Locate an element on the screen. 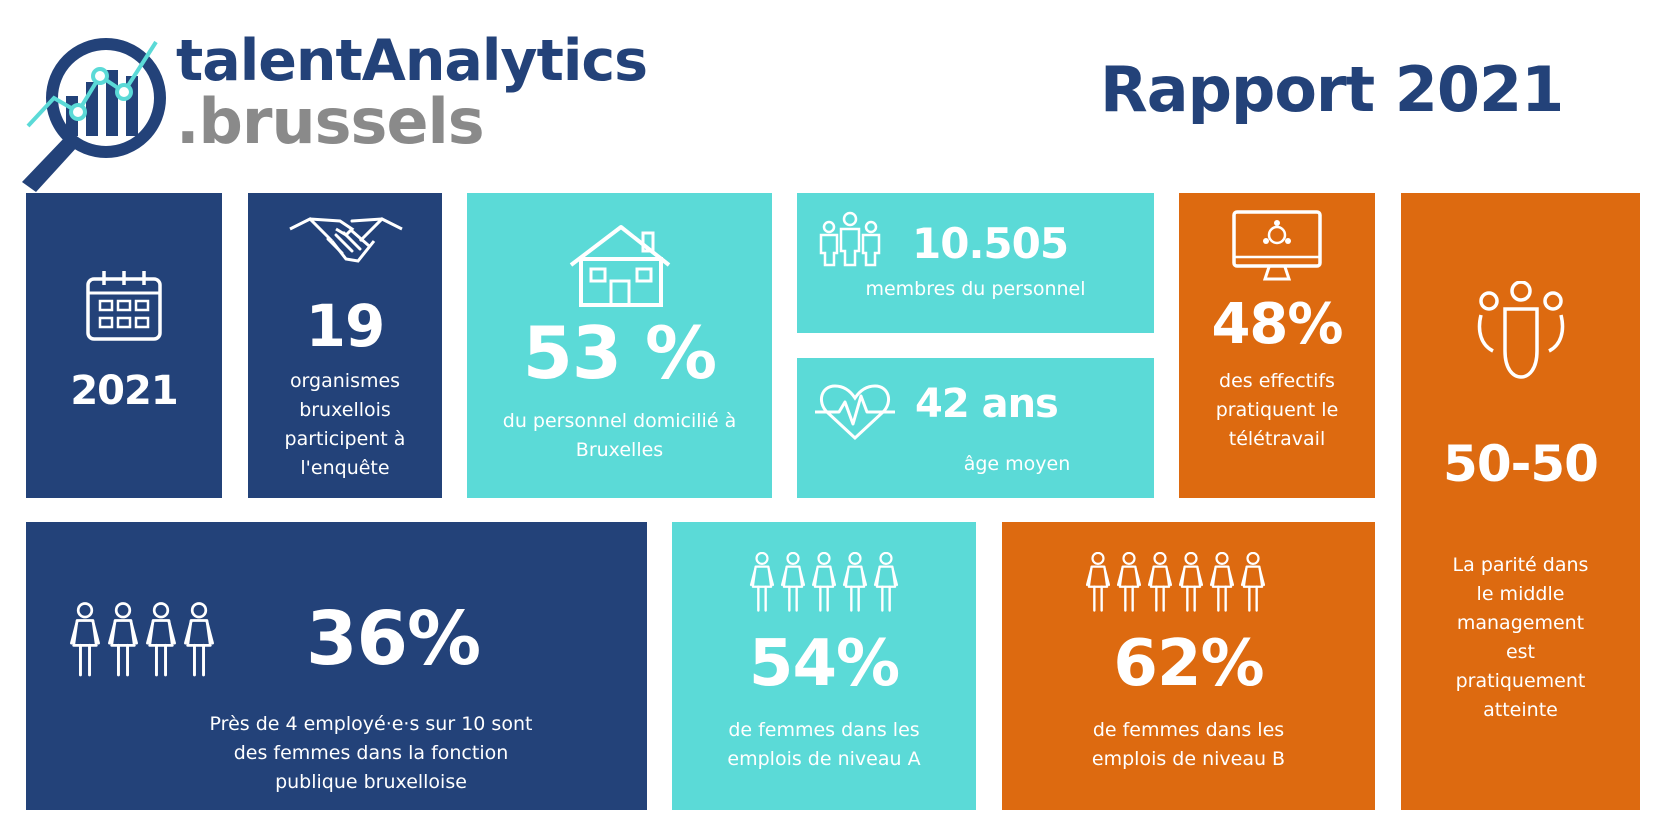 This screenshot has height=834, width=1668. telework-text: des effectifs pratiquent le télétravail is located at coordinates (1277, 410).